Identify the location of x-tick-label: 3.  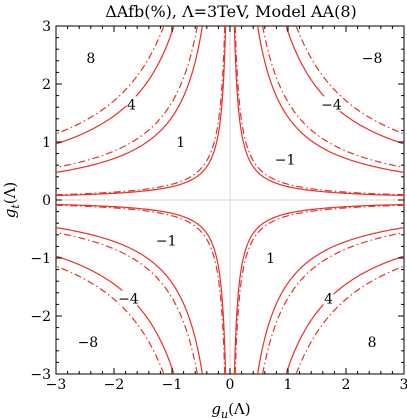
(403, 385).